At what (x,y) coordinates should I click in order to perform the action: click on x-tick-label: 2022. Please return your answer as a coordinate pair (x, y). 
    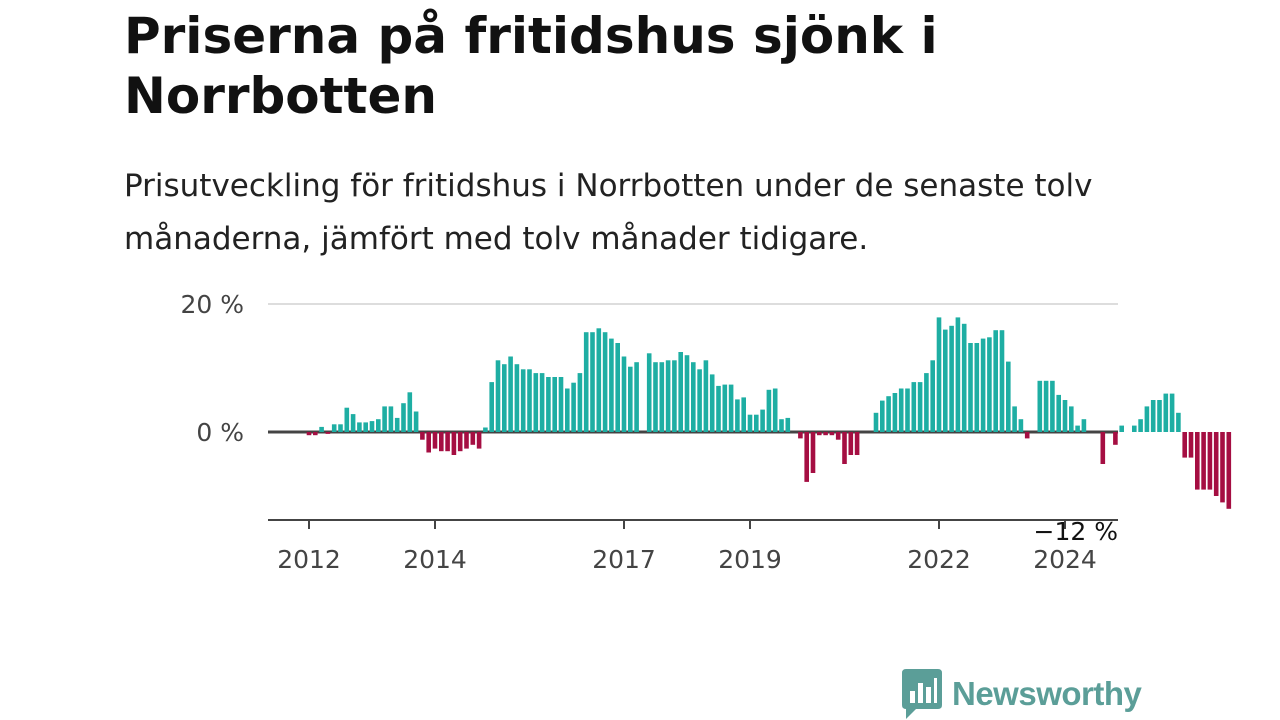
    Looking at the image, I should click on (939, 559).